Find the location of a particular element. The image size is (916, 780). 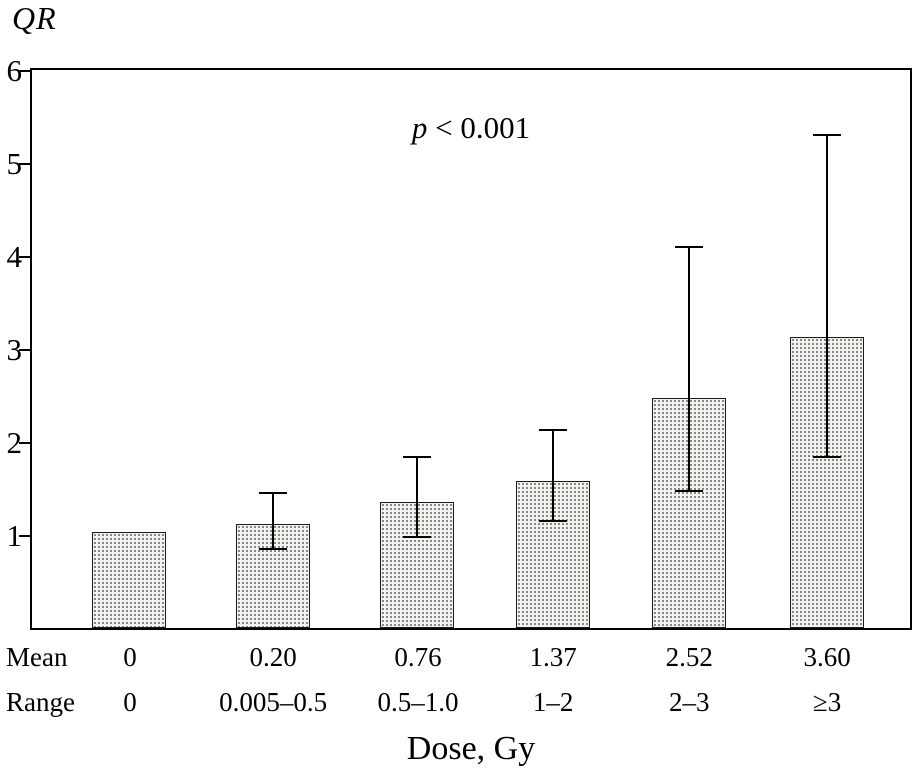

y-tick-label: 4 is located at coordinates (14, 256).